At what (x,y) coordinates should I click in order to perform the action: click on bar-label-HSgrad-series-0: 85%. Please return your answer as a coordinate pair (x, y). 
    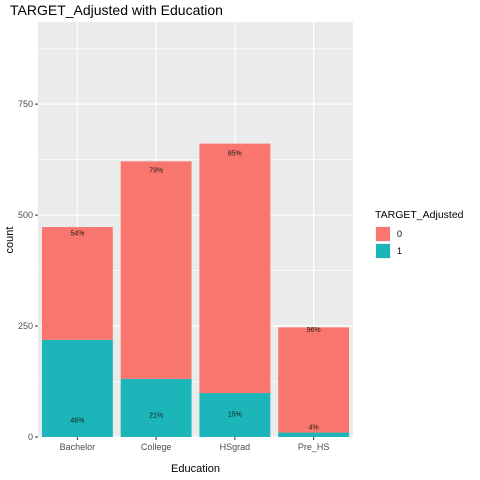
    Looking at the image, I should click on (235, 153).